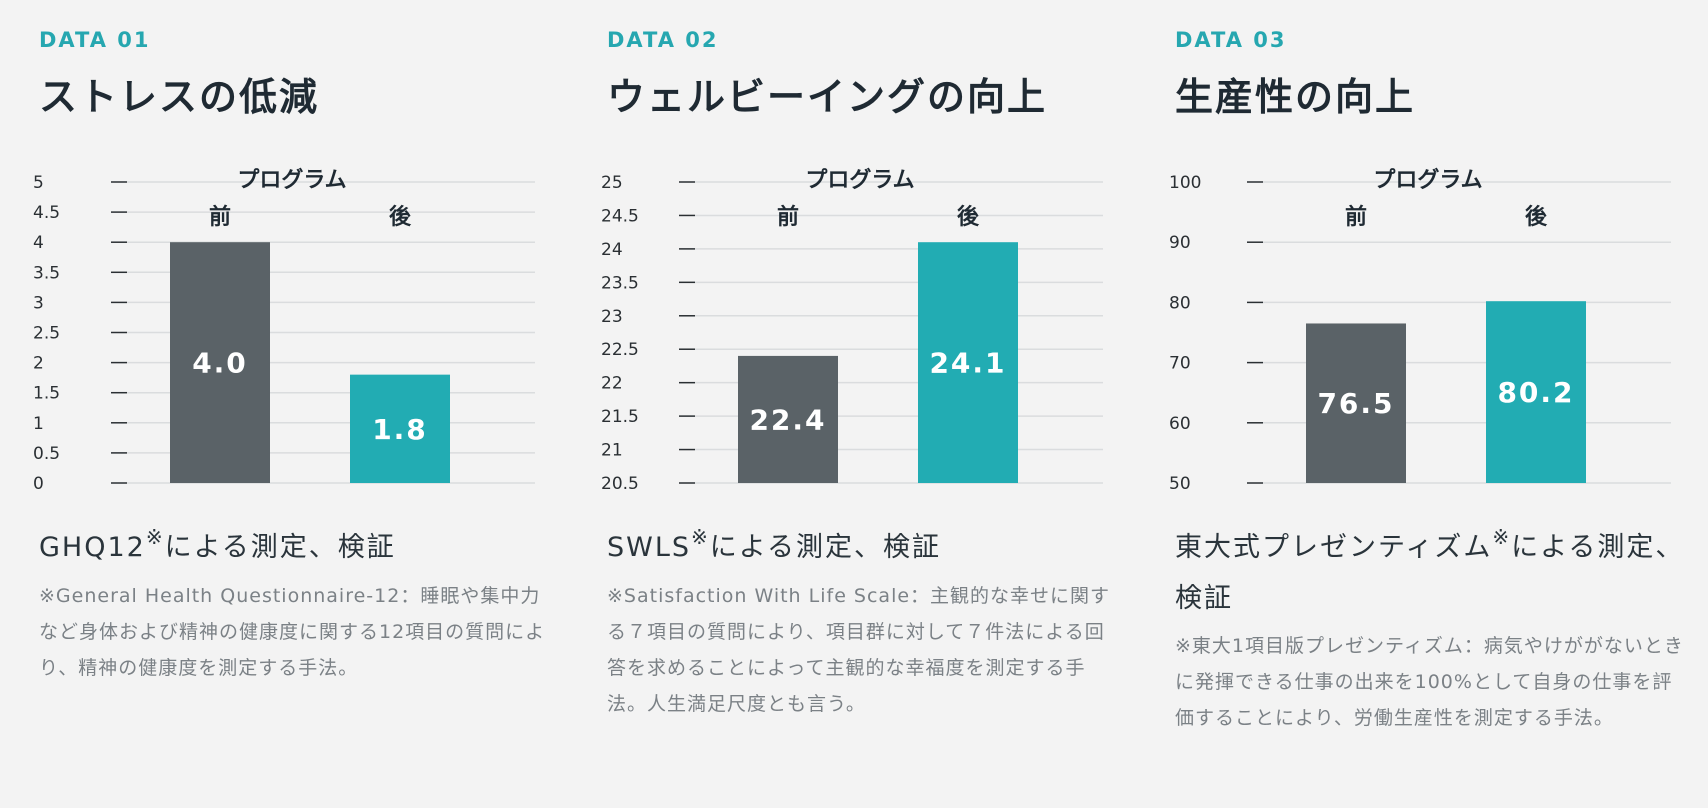 Image resolution: width=1708 pixels, height=808 pixels. I want to click on y-tick-label: 80, so click(1180, 303).